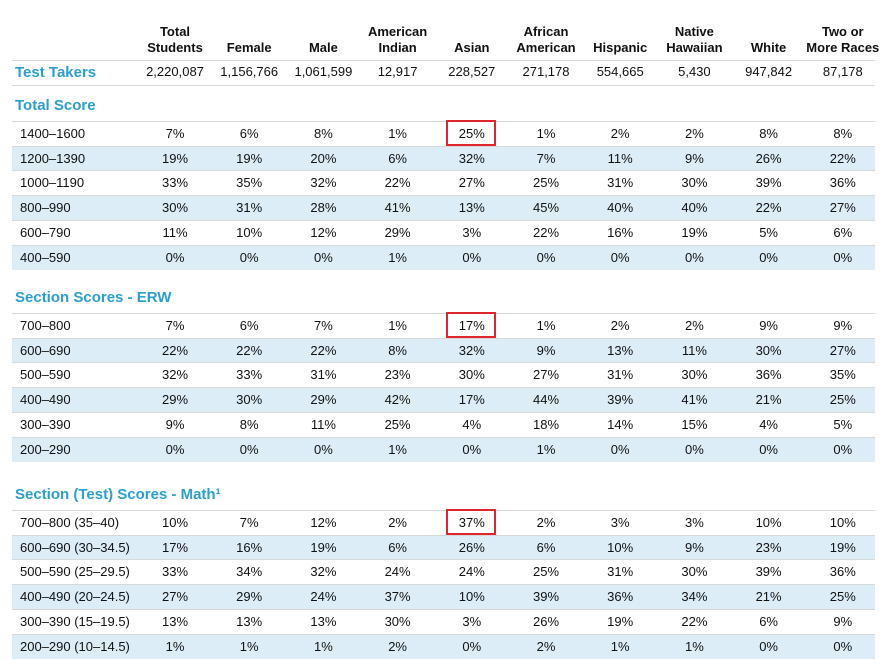 The height and width of the screenshot is (672, 896). What do you see at coordinates (397, 208) in the screenshot?
I see `cell: 41%` at bounding box center [397, 208].